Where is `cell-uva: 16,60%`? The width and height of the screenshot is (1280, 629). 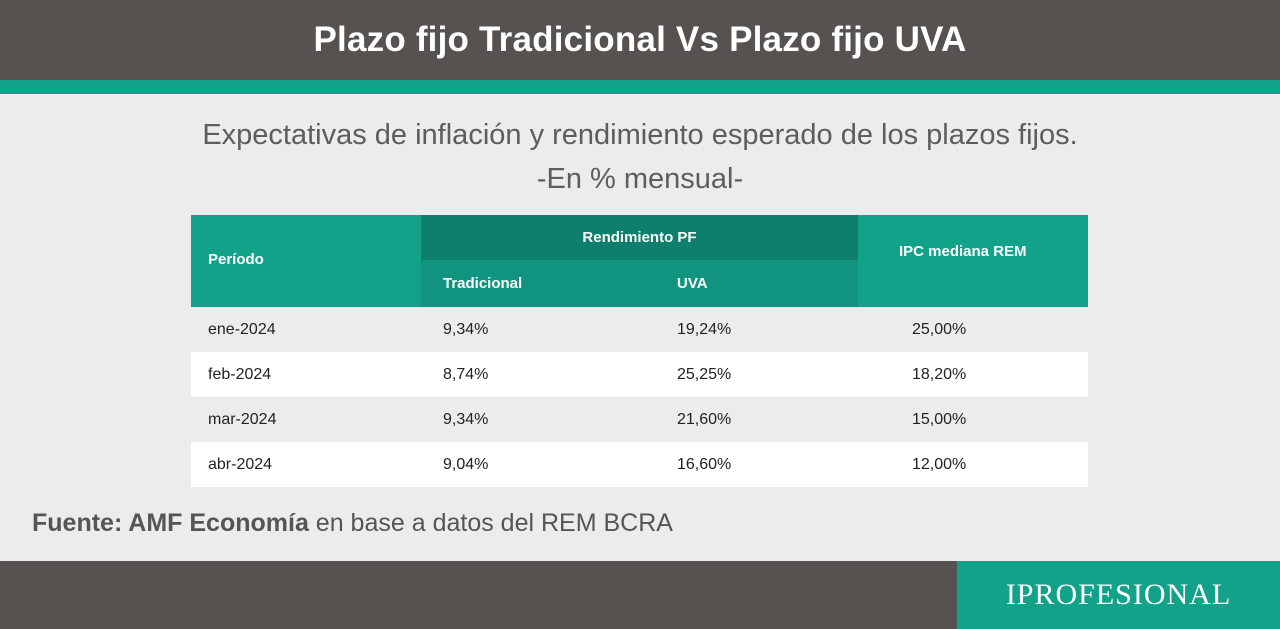 cell-uva: 16,60% is located at coordinates (704, 464).